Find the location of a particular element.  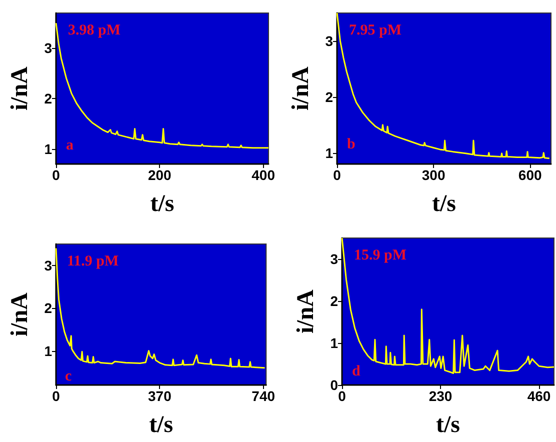

annotation: b is located at coordinates (351, 144).